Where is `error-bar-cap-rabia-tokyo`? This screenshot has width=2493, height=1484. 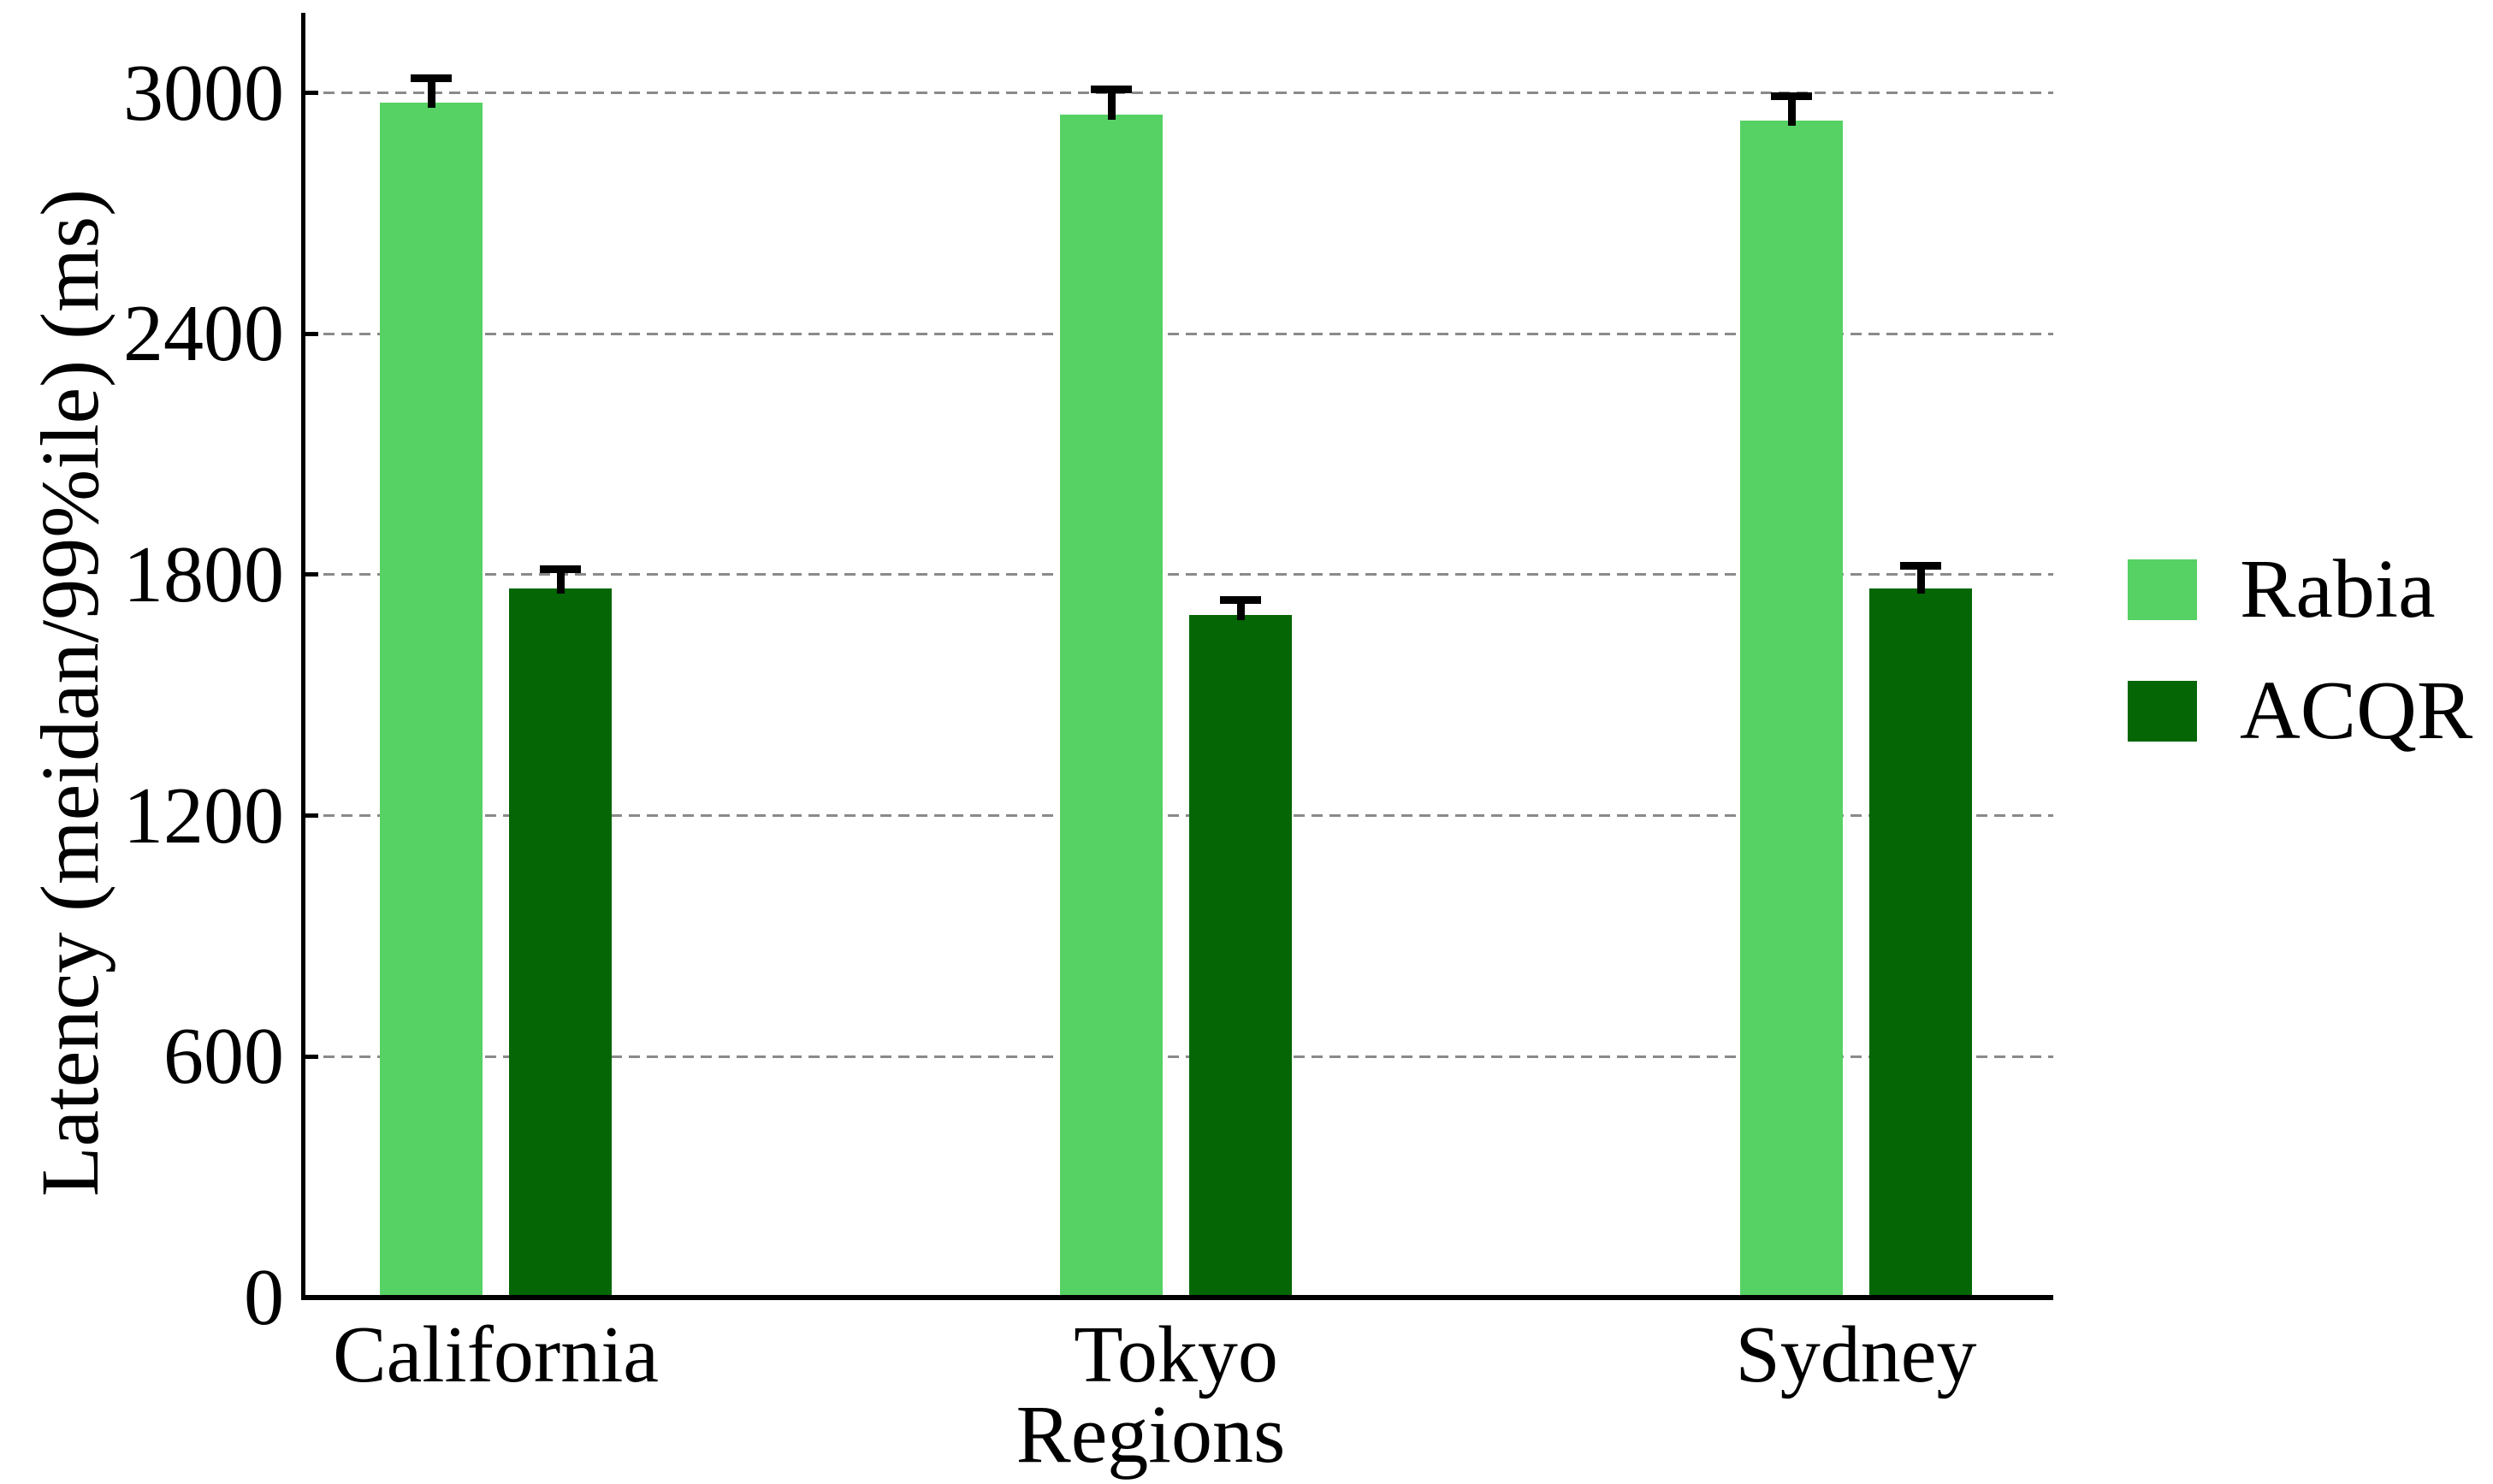
error-bar-cap-rabia-tokyo is located at coordinates (1111, 89).